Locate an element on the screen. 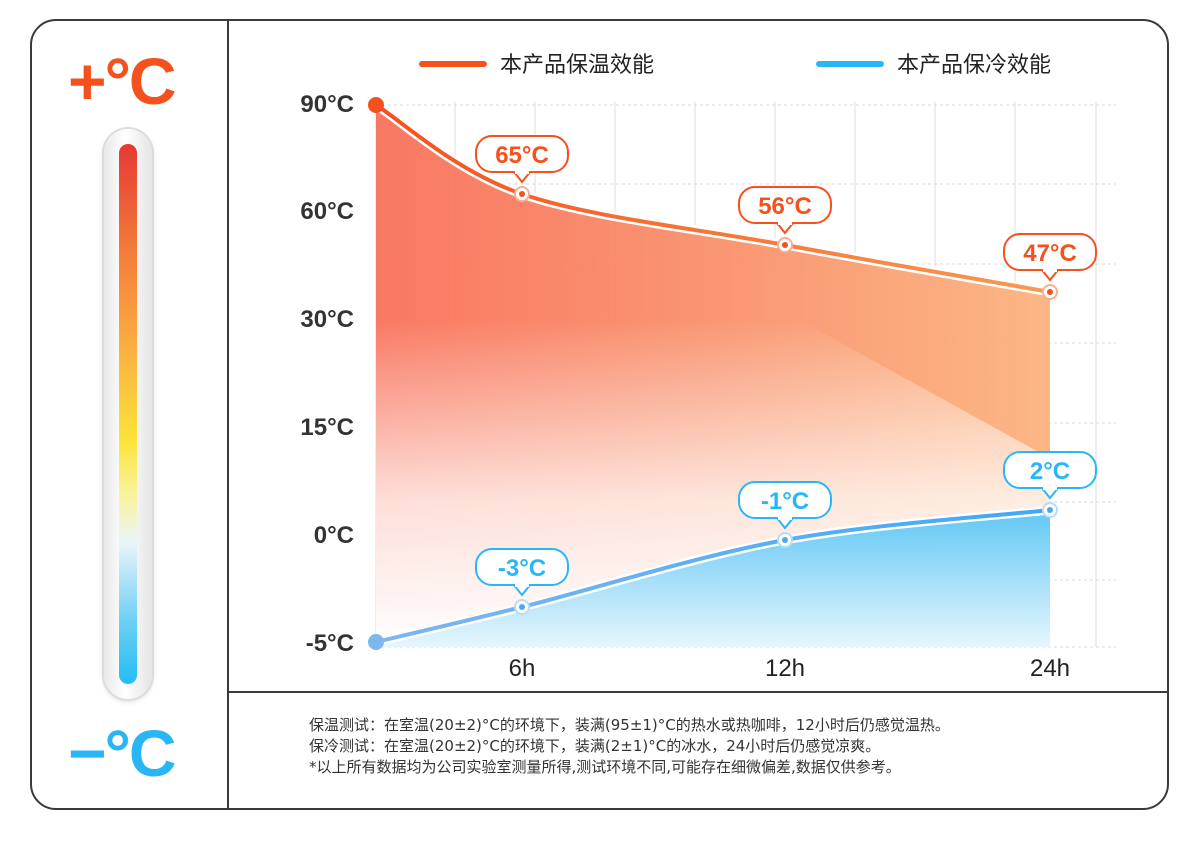  legend-layer: 本产品保温效能 本产品保冷效能 is located at coordinates (735, 65).